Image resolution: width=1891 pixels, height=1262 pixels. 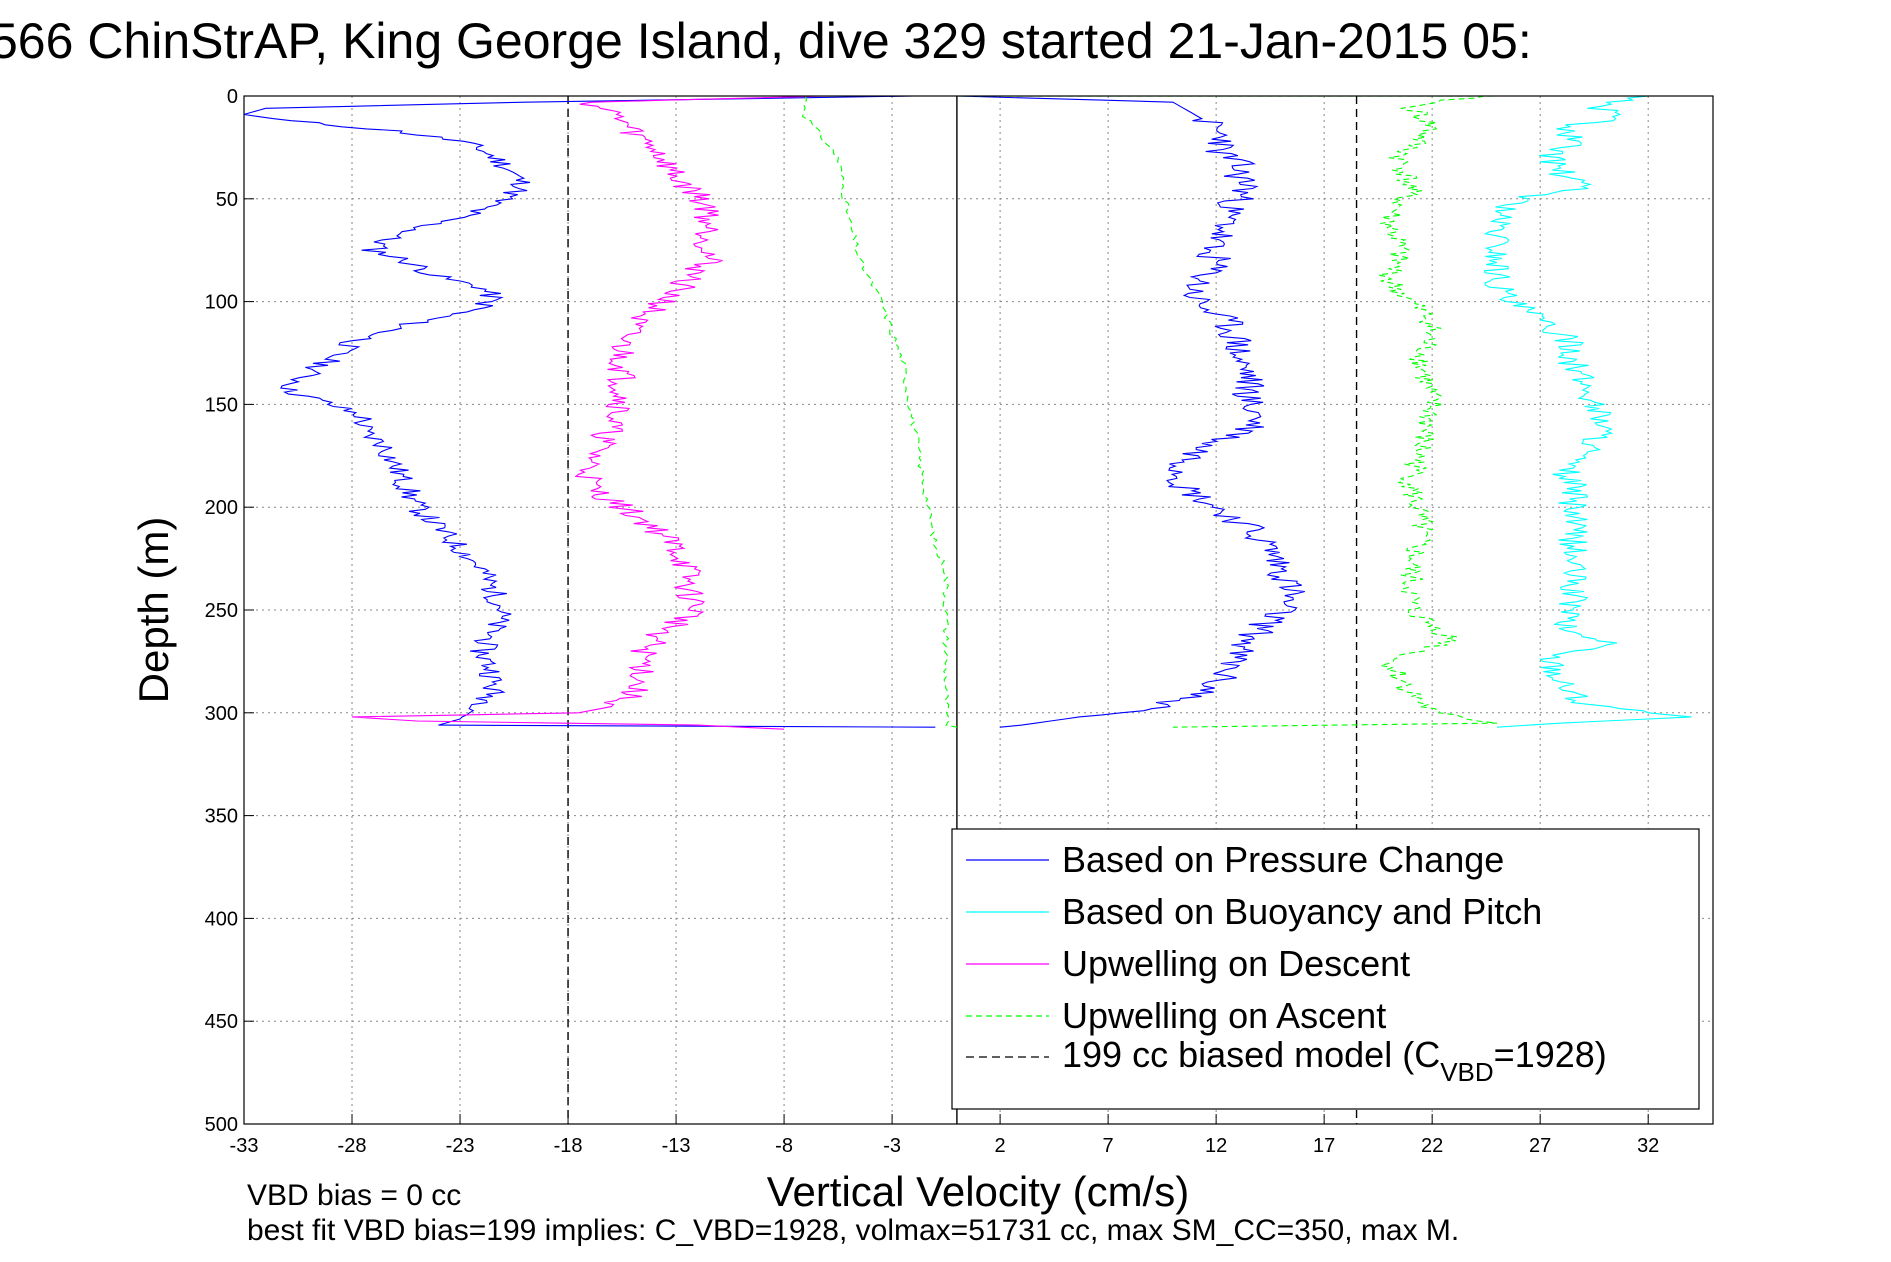 I want to click on legend-label: 199 cc biased model (CVBD=1928), so click(x=1334, y=1060).